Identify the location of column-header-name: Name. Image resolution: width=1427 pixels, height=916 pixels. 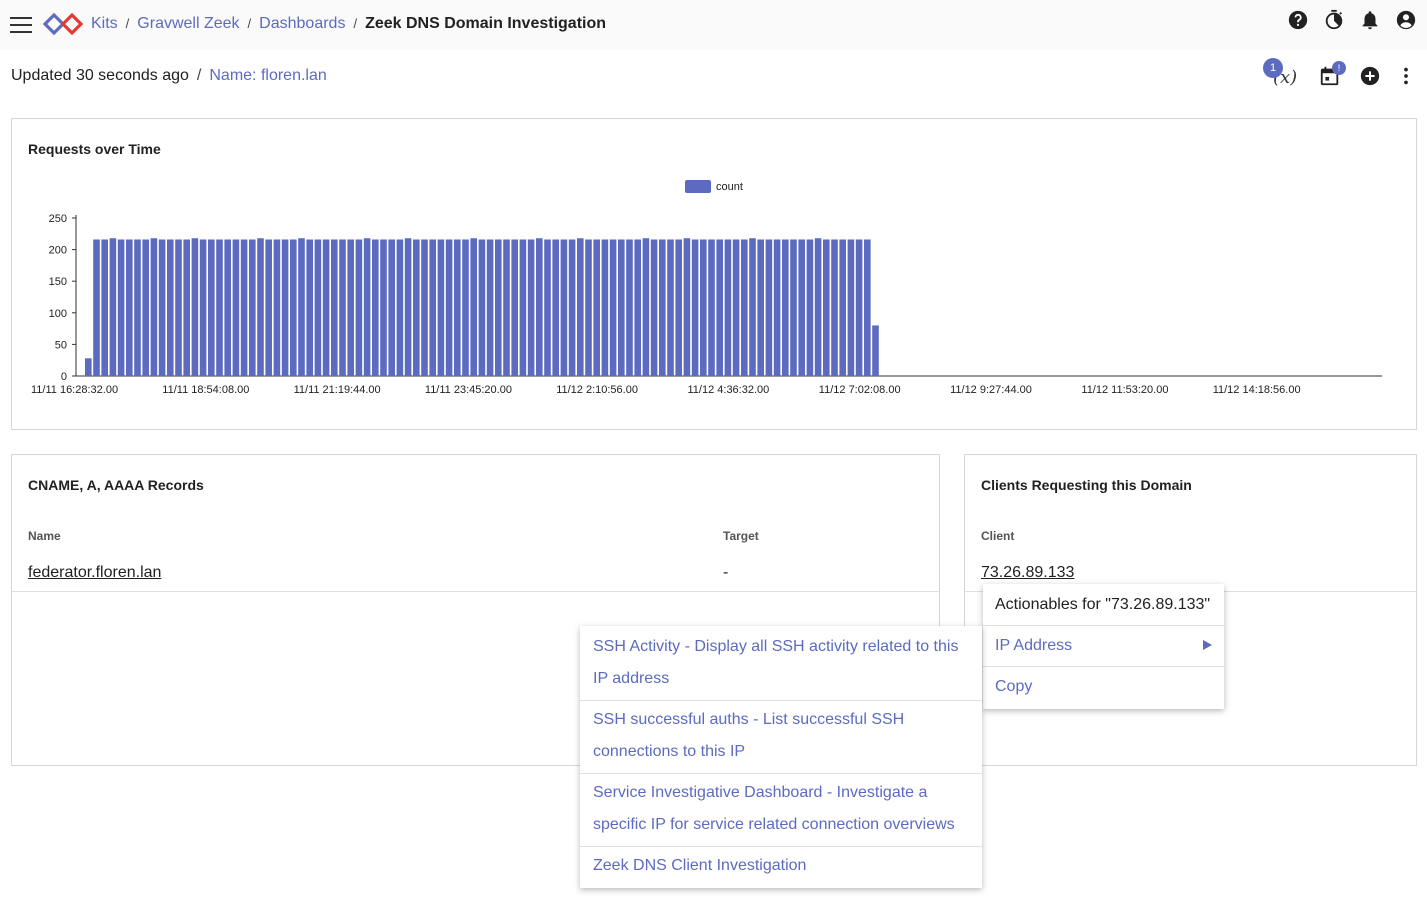
(44, 536).